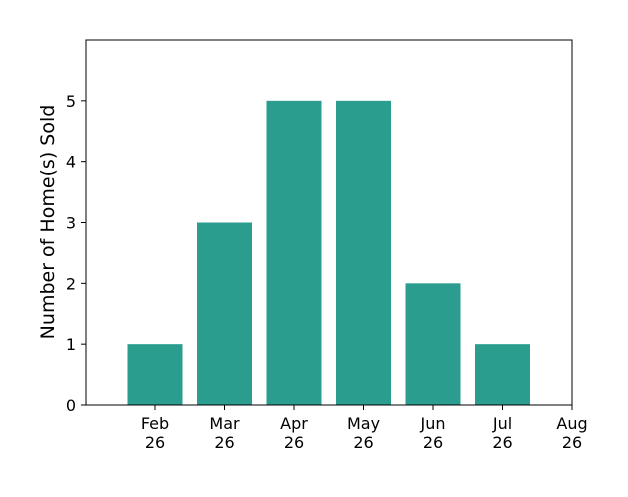 The height and width of the screenshot is (497, 628). What do you see at coordinates (71, 162) in the screenshot?
I see `y-tick-label: 4` at bounding box center [71, 162].